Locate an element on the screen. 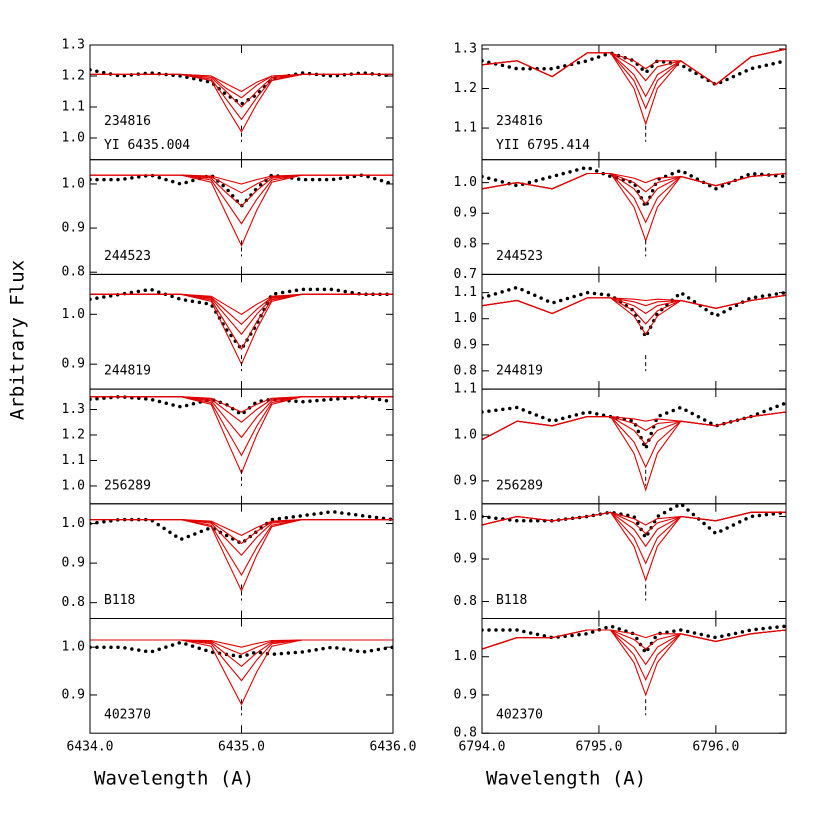 The height and width of the screenshot is (830, 830). line-label: YII 6795.414 is located at coordinates (543, 145).